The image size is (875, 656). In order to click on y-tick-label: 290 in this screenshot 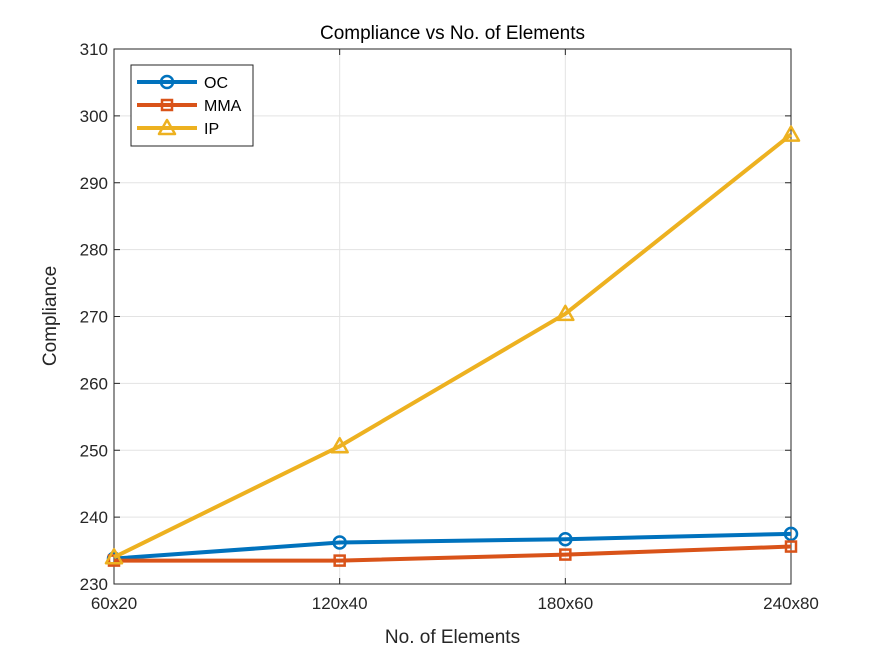, I will do `click(94, 183)`.